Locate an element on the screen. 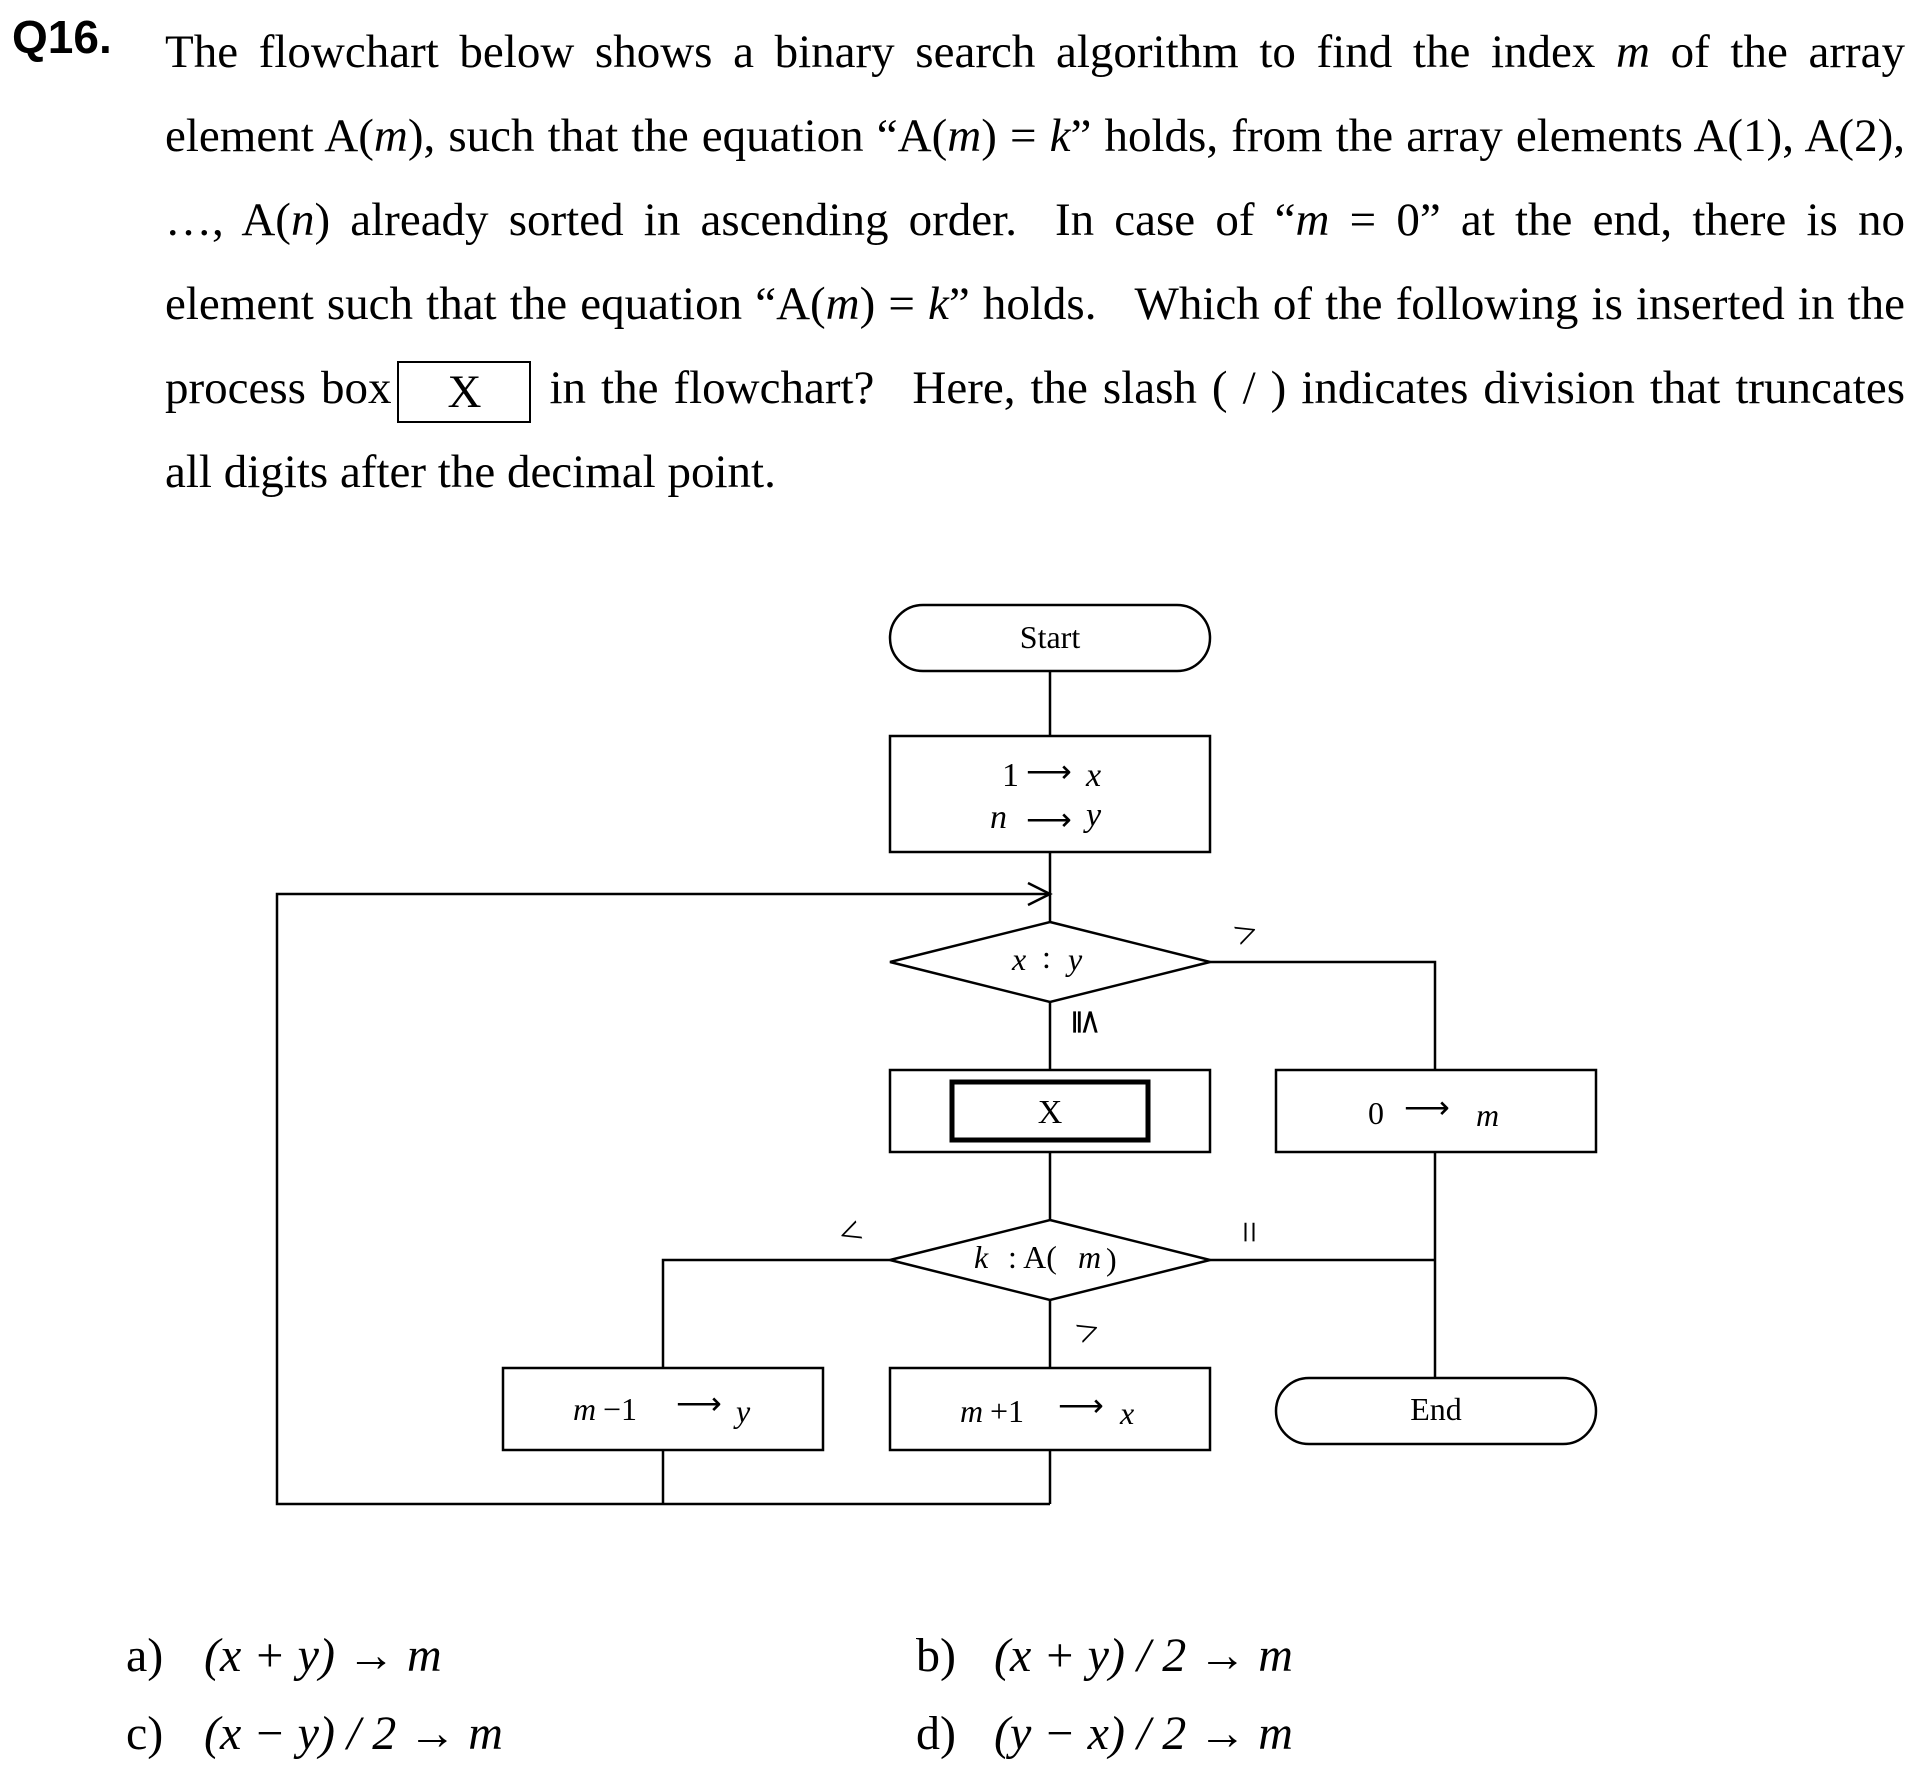  left-minus-one: −1 is located at coordinates (620, 1409).